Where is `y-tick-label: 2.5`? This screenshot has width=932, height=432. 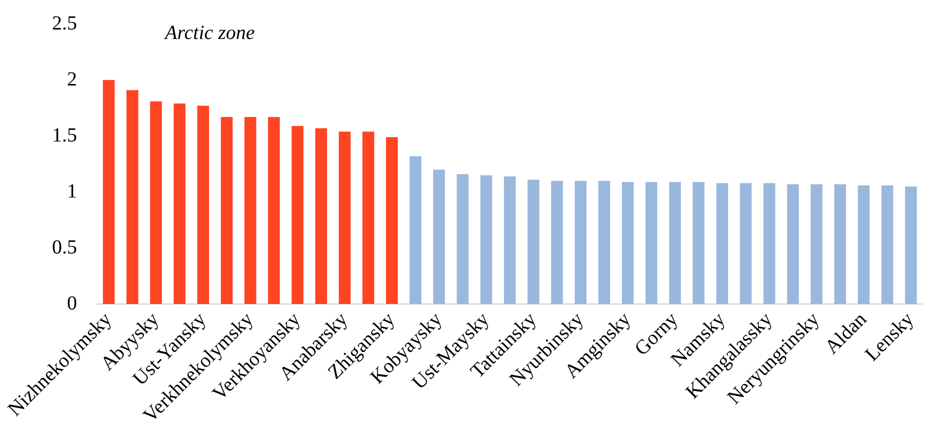
y-tick-label: 2.5 is located at coordinates (64, 23).